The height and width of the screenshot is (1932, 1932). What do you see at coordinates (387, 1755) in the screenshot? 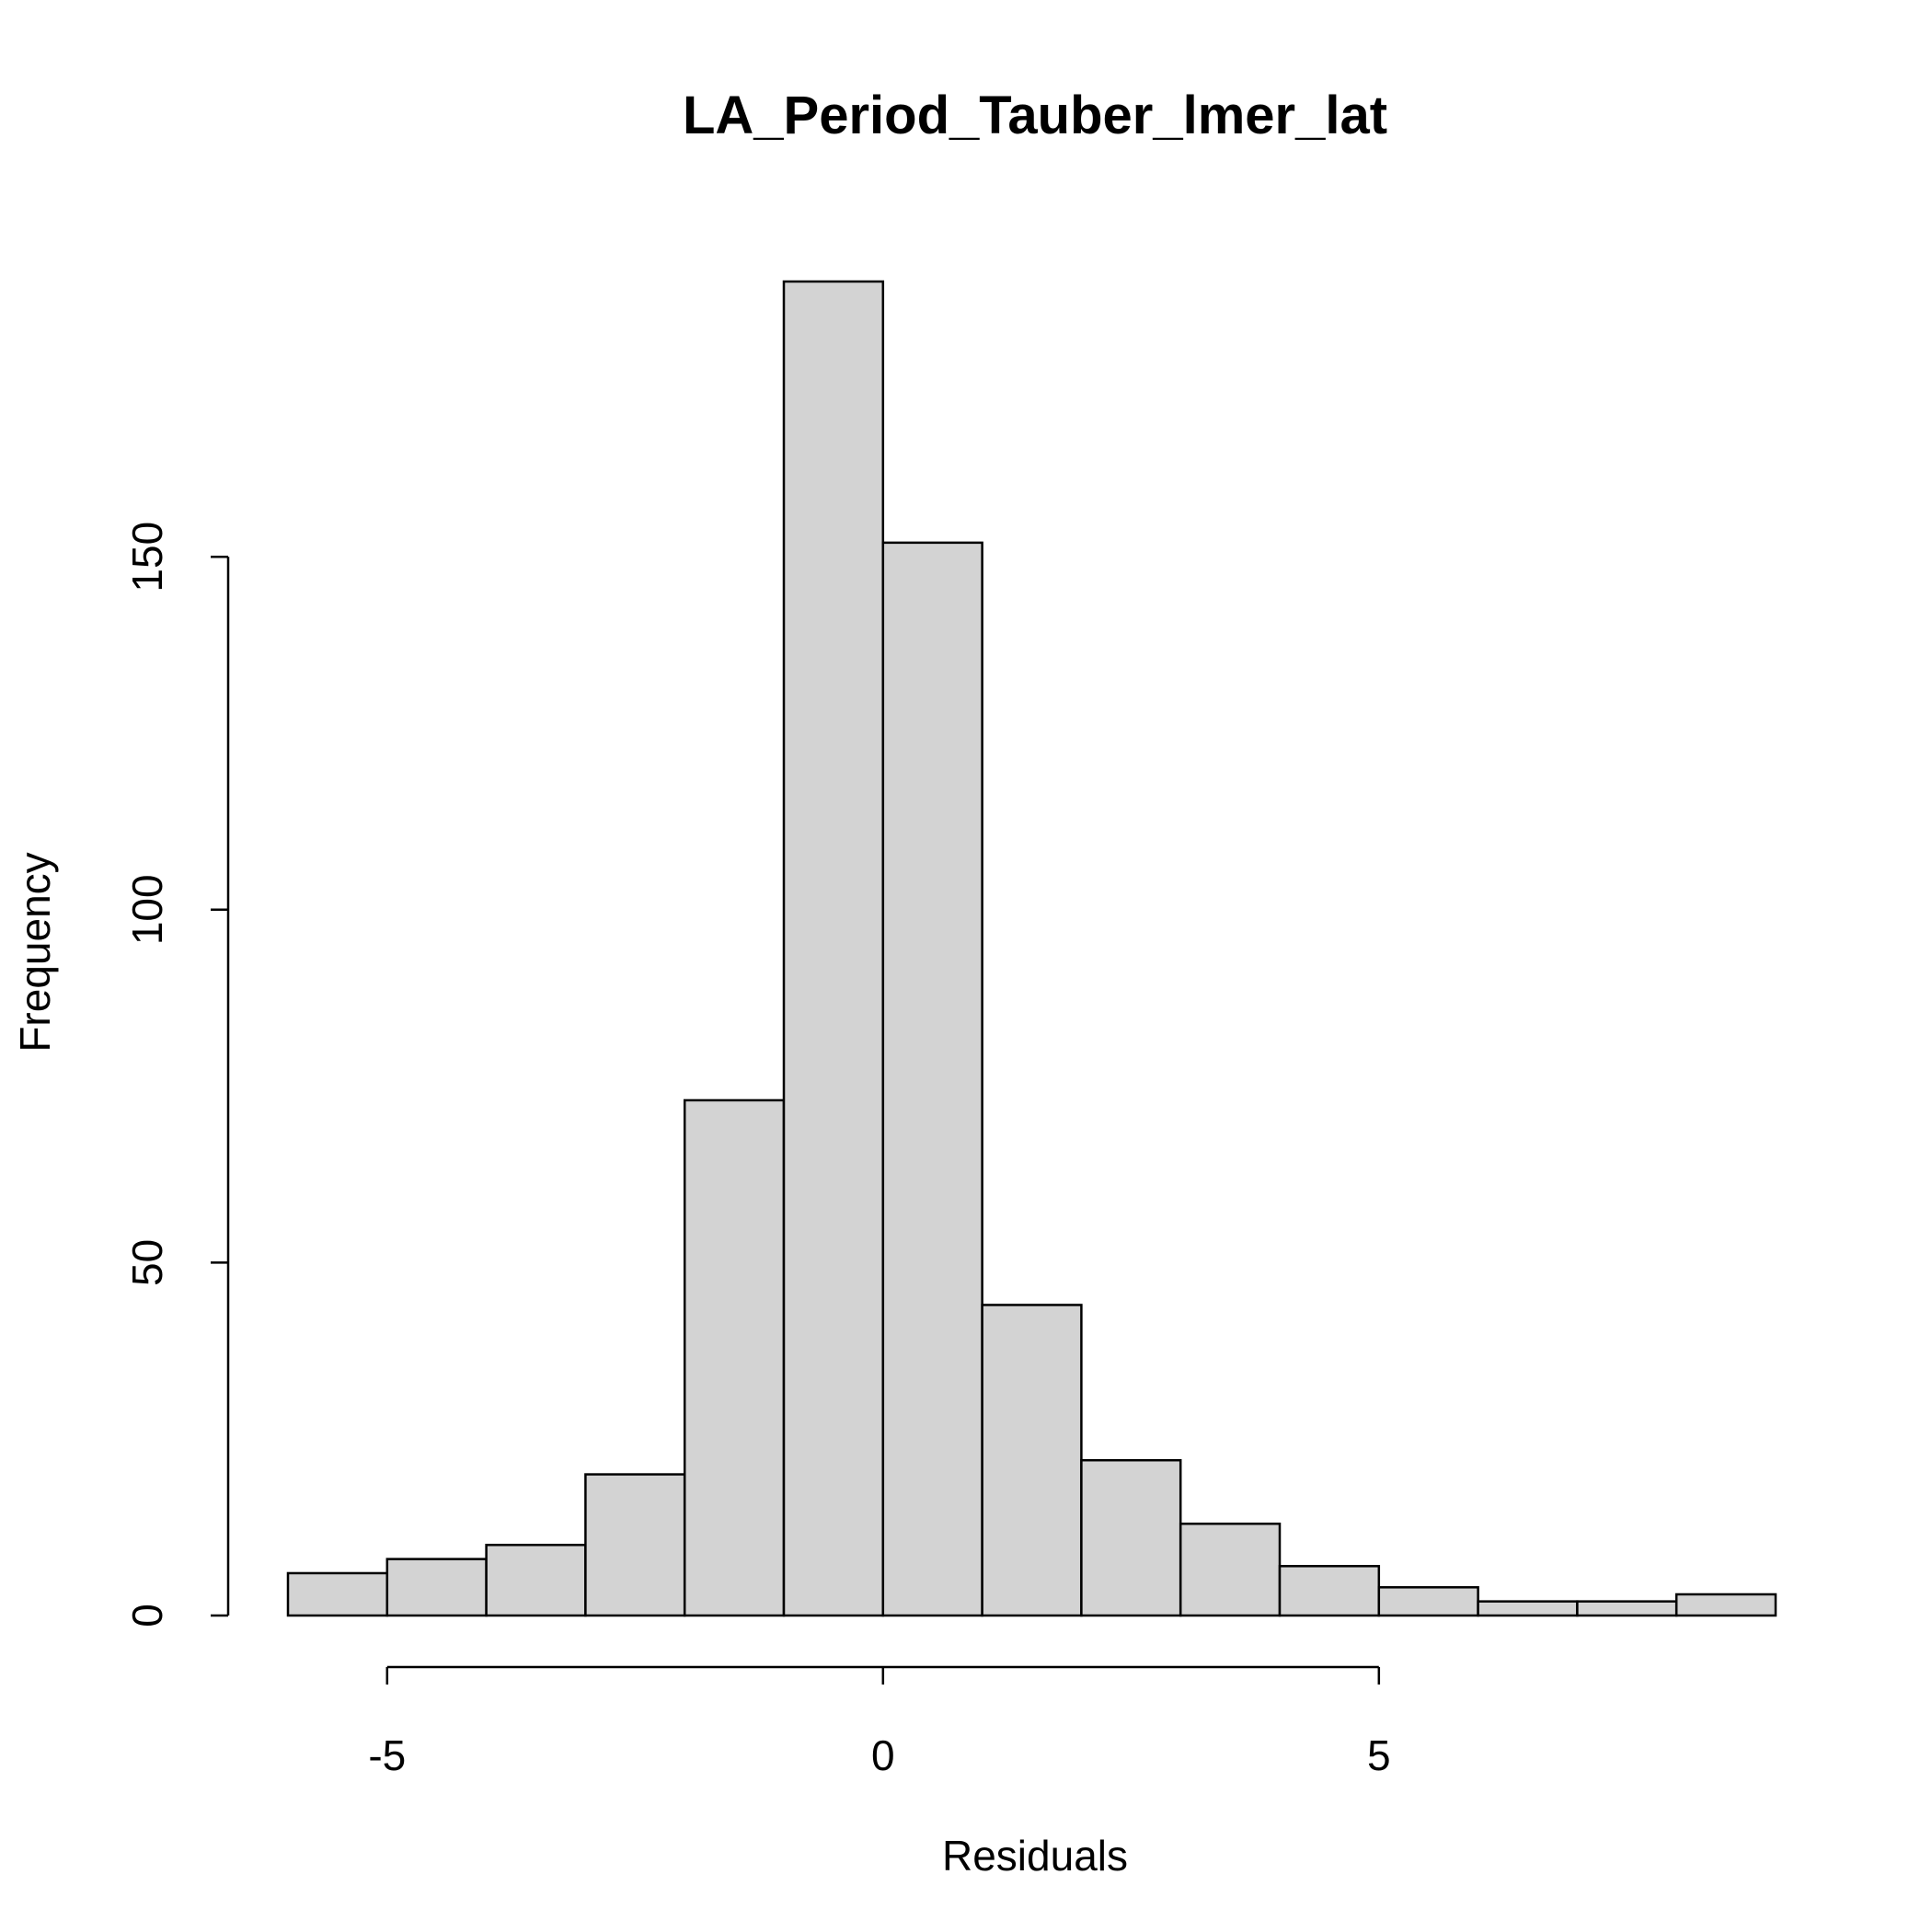
I see `x-tick-label: -5` at bounding box center [387, 1755].